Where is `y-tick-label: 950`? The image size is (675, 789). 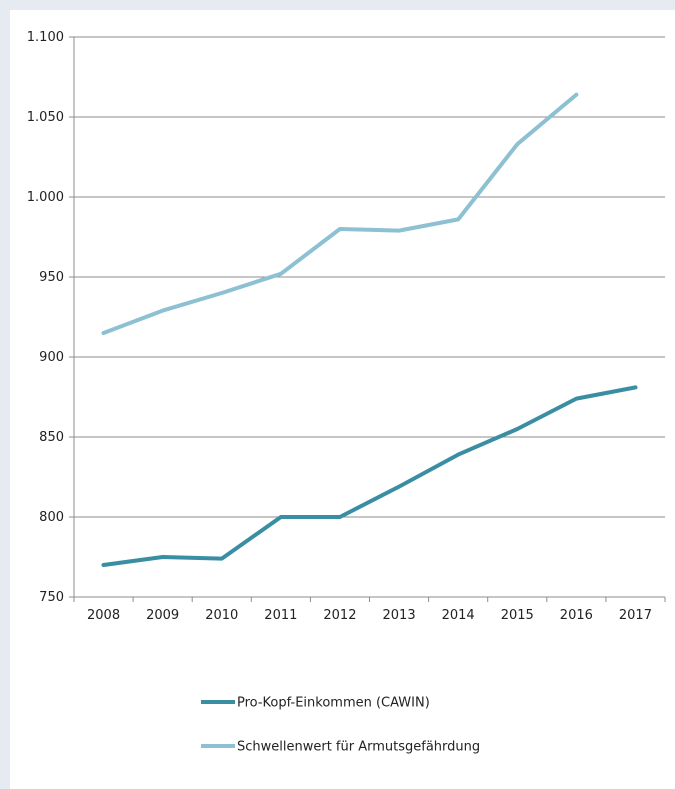 y-tick-label: 950 is located at coordinates (51, 277).